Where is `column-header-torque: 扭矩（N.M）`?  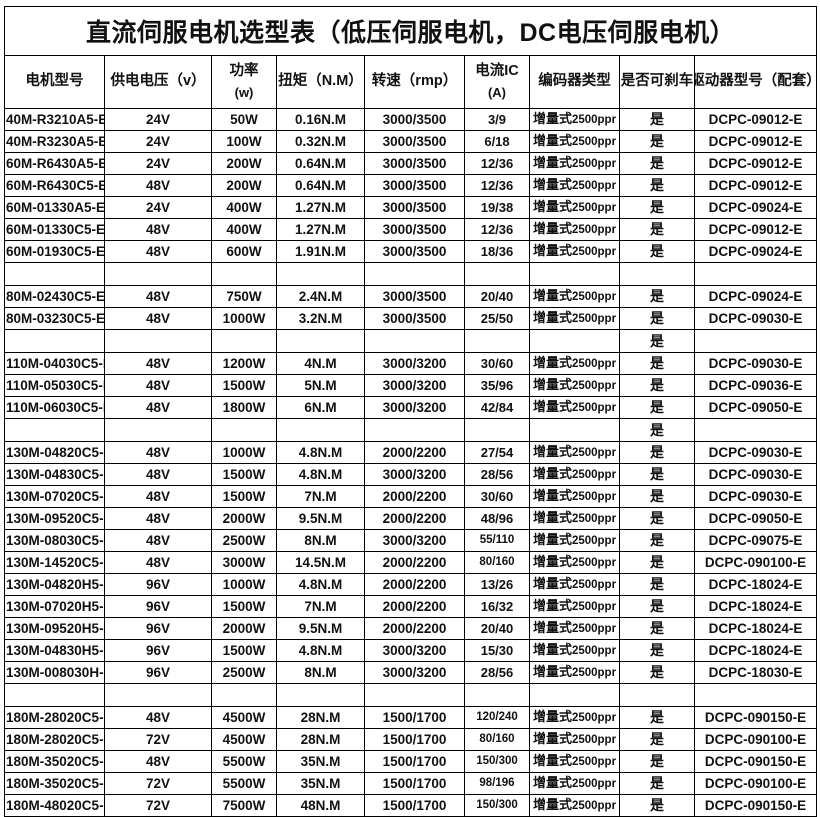
column-header-torque: 扭矩（N.M） is located at coordinates (320, 82).